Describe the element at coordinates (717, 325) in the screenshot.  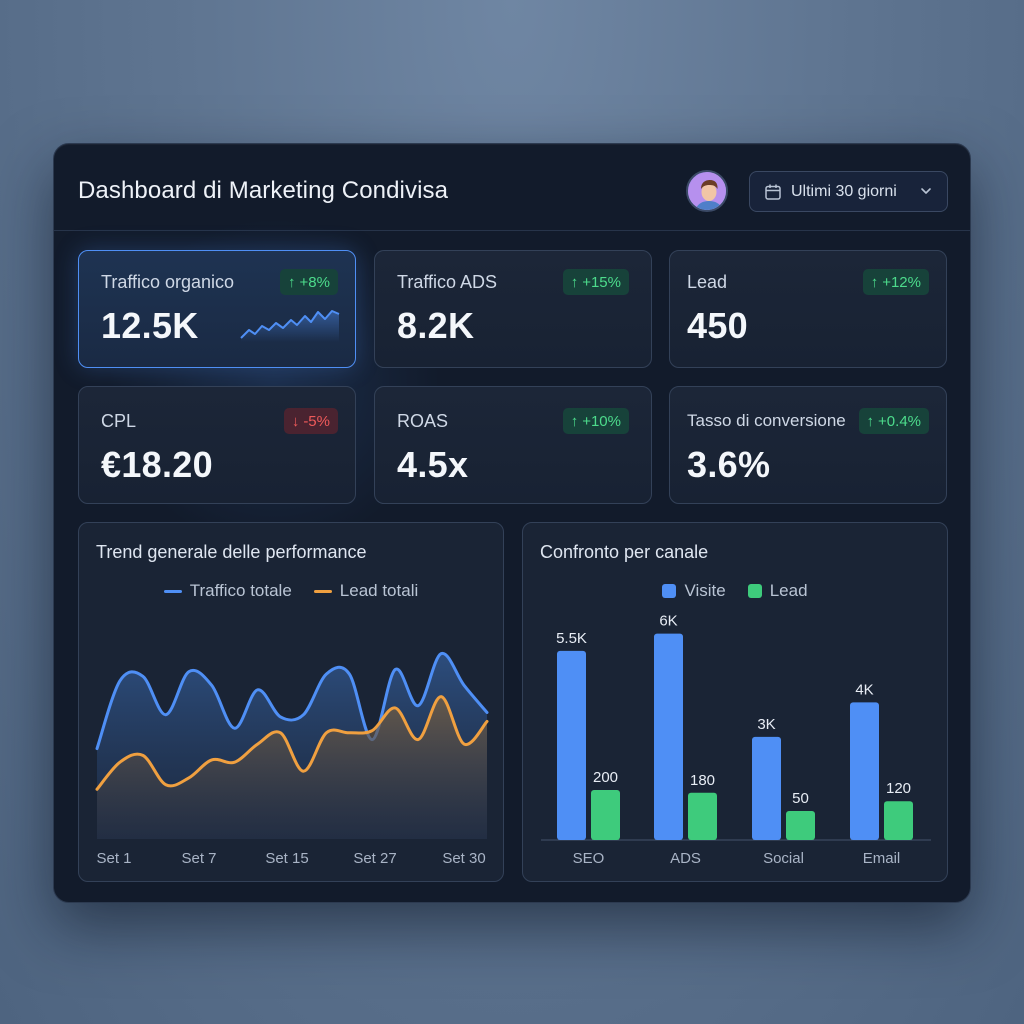
I see `kpi-value: 450` at that location.